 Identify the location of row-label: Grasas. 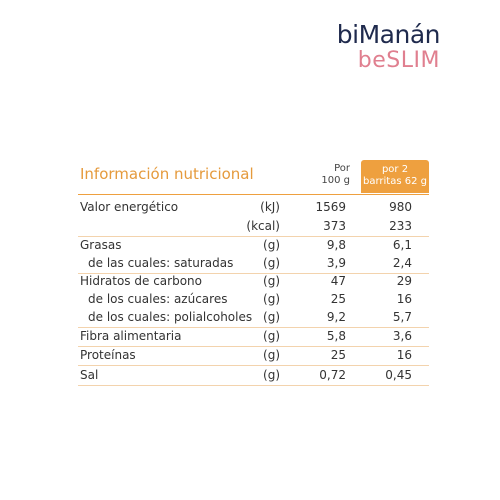
(101, 245).